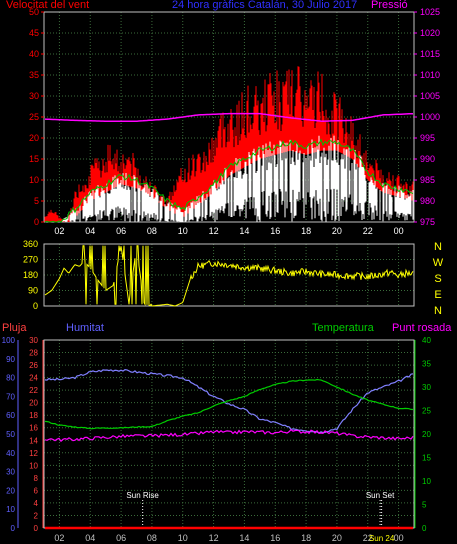 This screenshot has width=457, height=544. Describe the element at coordinates (427, 180) in the screenshot. I see `y-tick-label-pressure: 985` at that location.